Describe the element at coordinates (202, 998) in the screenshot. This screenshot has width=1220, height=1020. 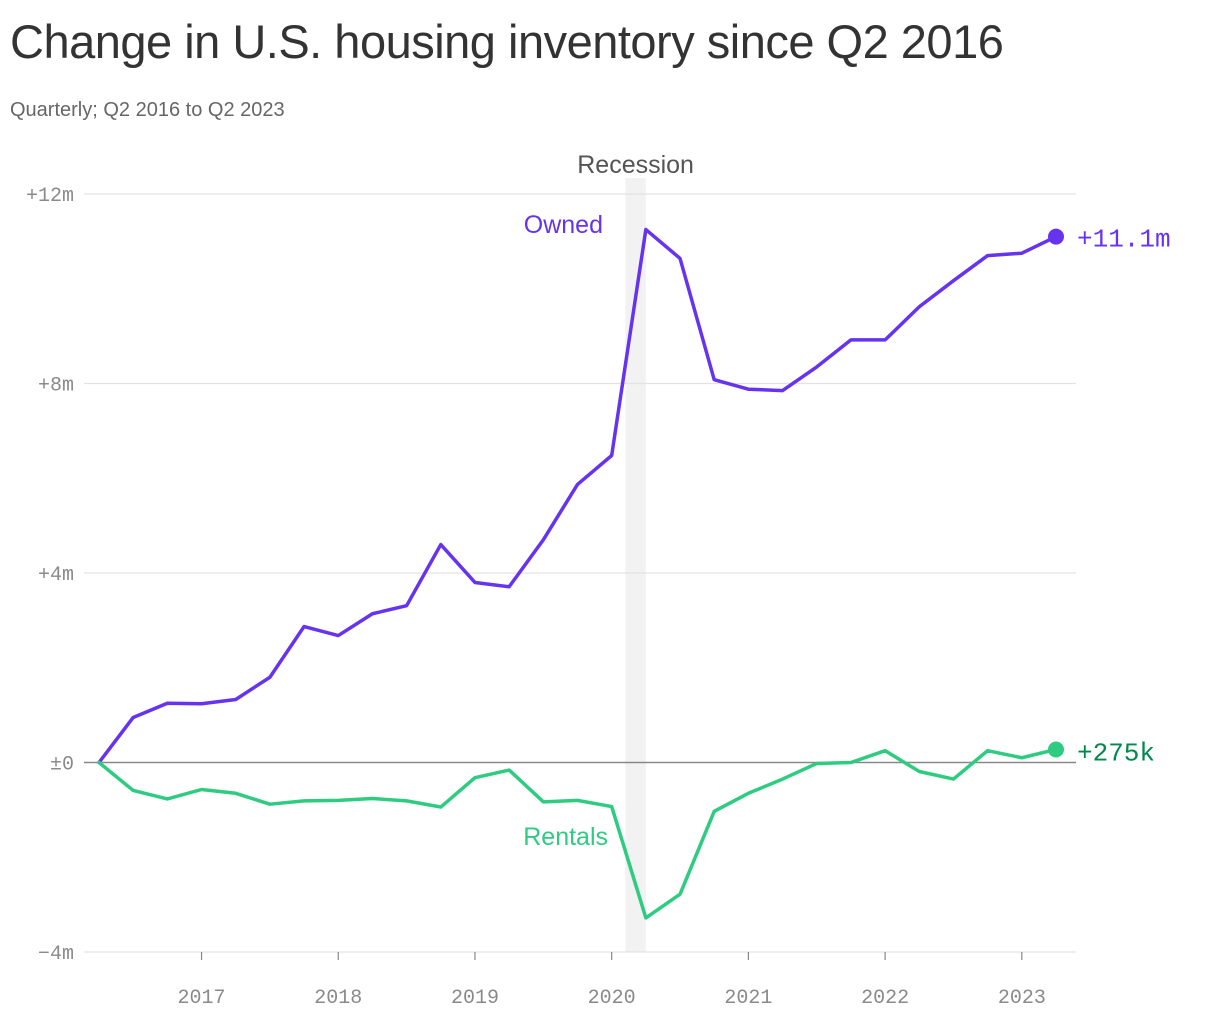
I see `x-tick-label: 2017` at that location.